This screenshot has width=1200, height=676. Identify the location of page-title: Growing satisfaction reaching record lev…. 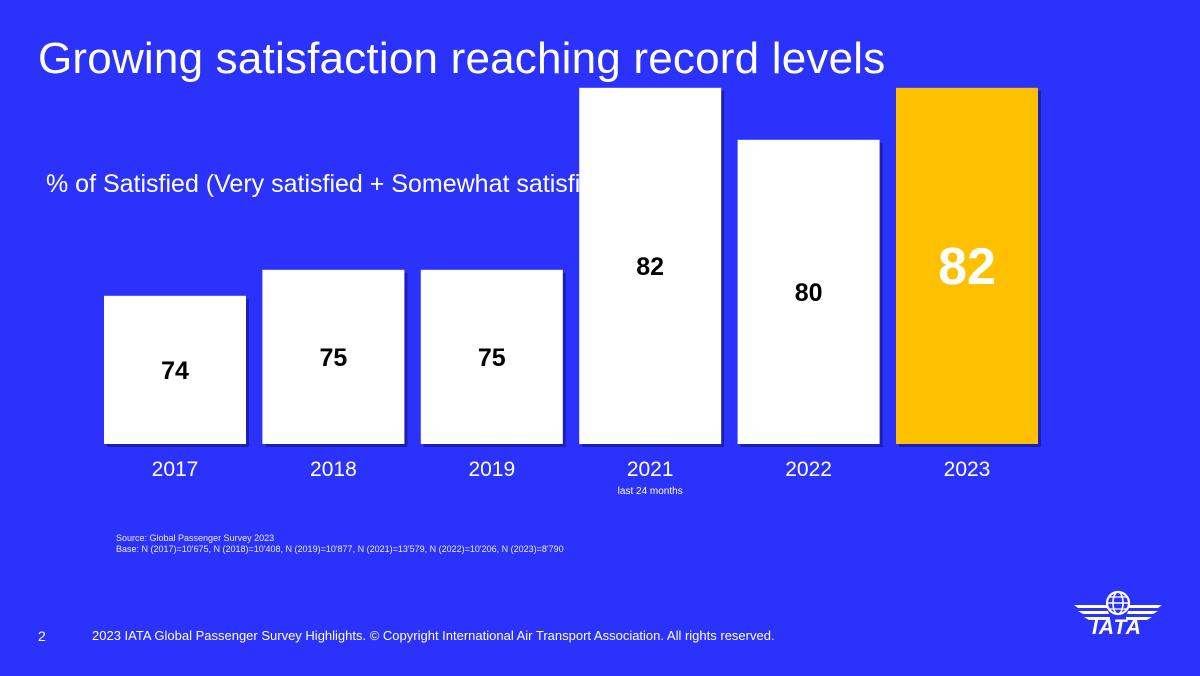
(462, 58).